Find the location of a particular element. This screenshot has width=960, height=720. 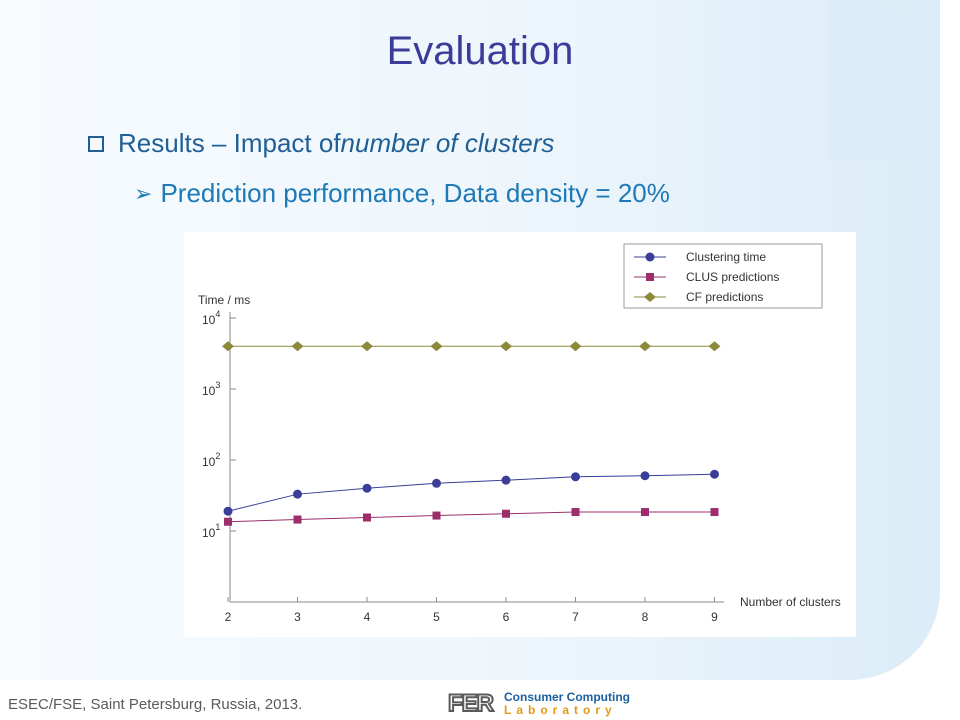

y-axis-label: Time / ms is located at coordinates (224, 300).